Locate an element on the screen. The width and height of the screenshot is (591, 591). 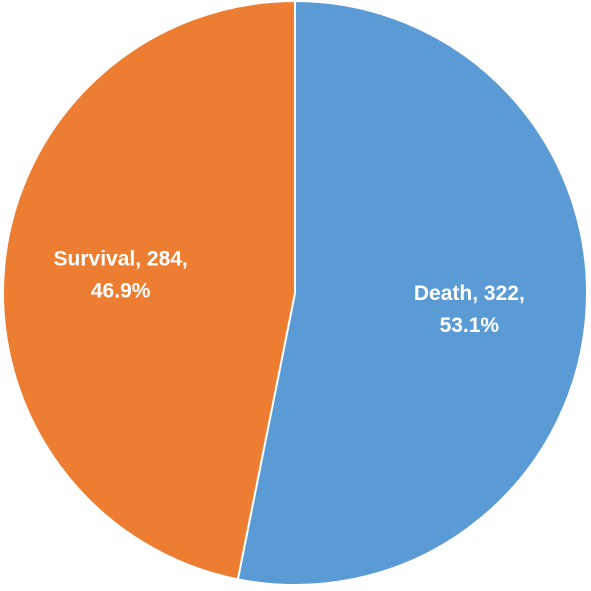
slice-label: Survival, 284, is located at coordinates (121, 258).